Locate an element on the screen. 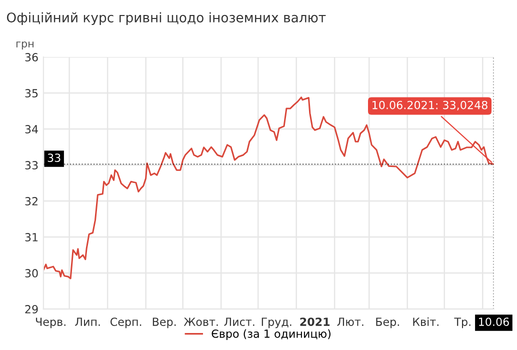  y-axis-title: грн is located at coordinates (25, 45).